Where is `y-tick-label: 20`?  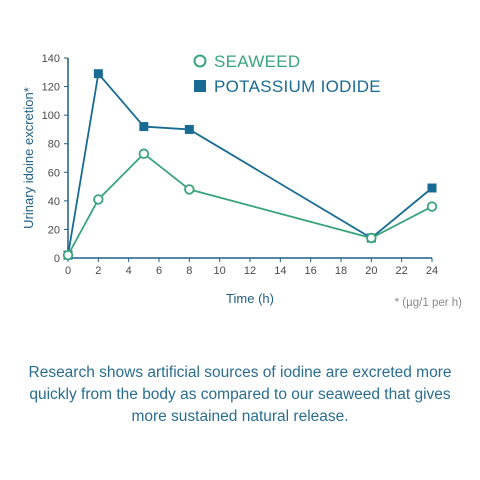 y-tick-label: 20 is located at coordinates (54, 230).